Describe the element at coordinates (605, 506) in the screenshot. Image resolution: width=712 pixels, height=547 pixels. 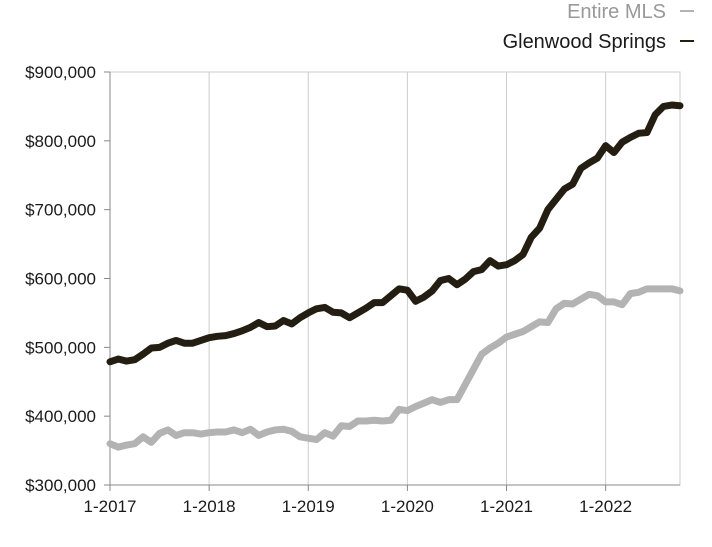
I see `x-tick-label: 1-2022` at that location.